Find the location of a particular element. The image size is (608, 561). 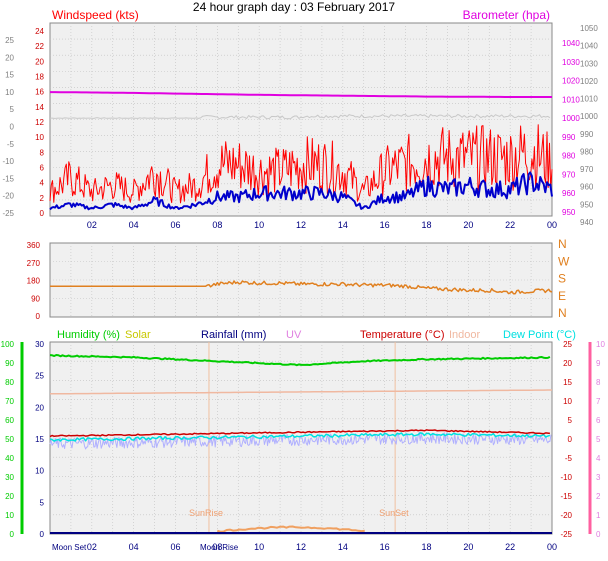

x-tick-label: 16 is located at coordinates (385, 225).